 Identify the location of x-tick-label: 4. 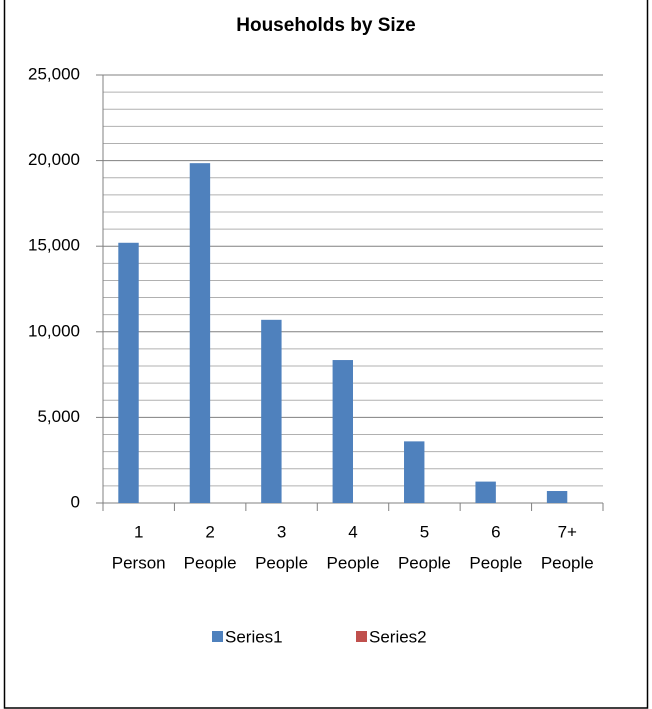
(352, 531).